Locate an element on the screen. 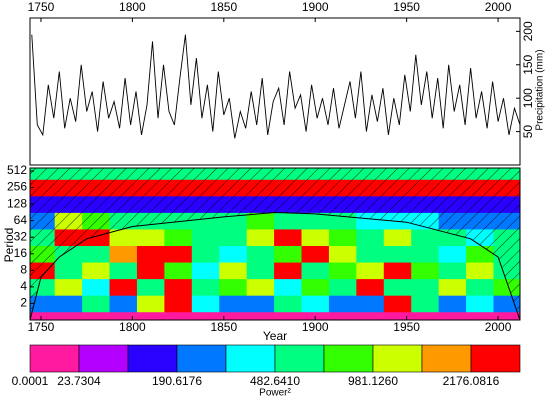 This screenshot has height=400, width=550. y-tick-label: 200 is located at coordinates (528, 31).